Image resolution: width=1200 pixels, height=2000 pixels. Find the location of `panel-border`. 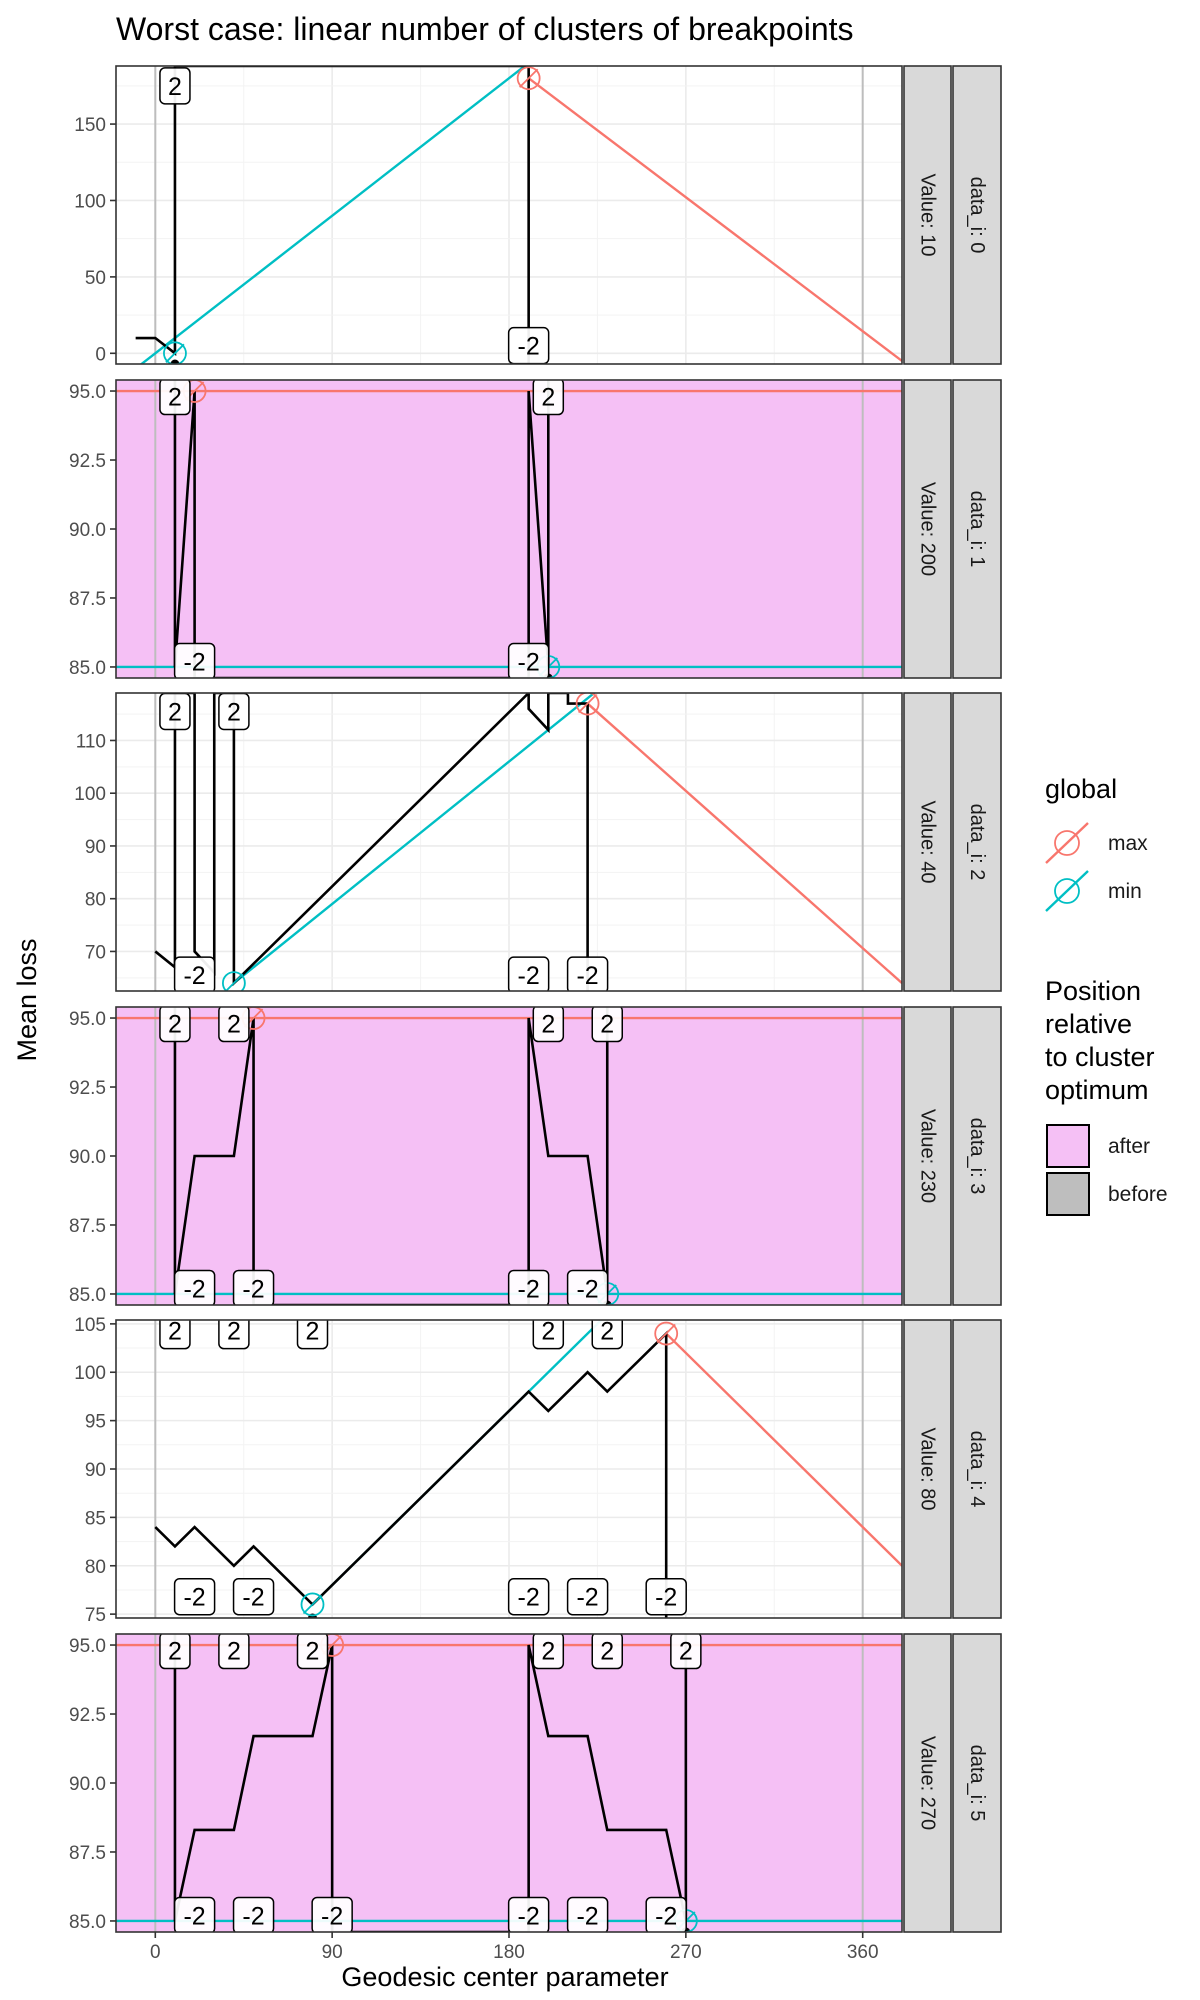

panel-border is located at coordinates (509, 842).